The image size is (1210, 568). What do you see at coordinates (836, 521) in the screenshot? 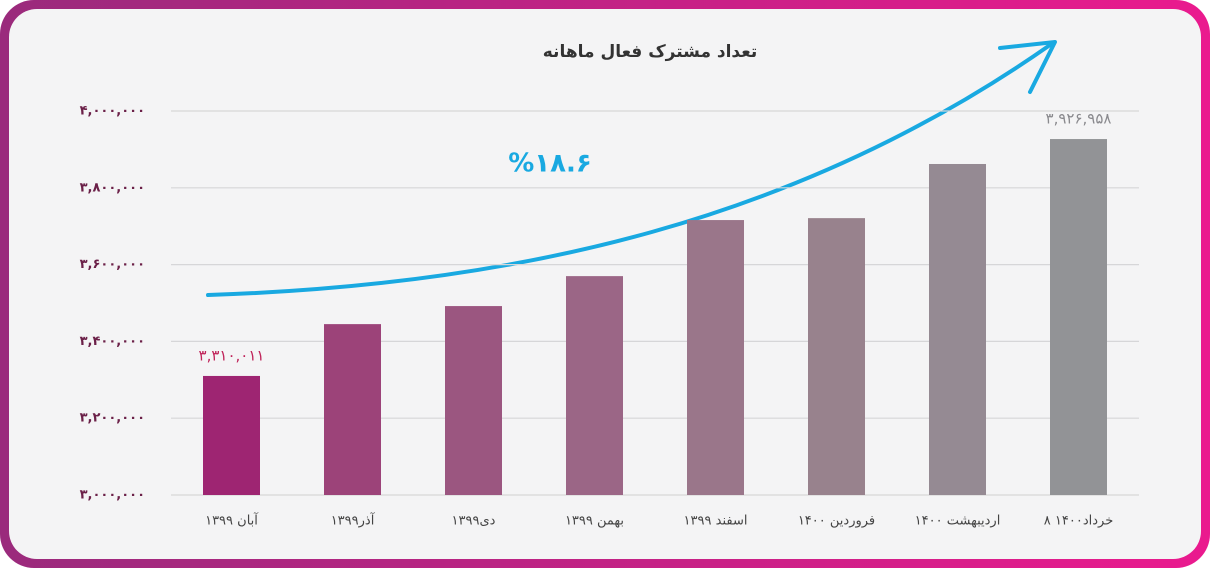
I see `x-tick-label: فروردین ۱۴۰۰` at bounding box center [836, 521].